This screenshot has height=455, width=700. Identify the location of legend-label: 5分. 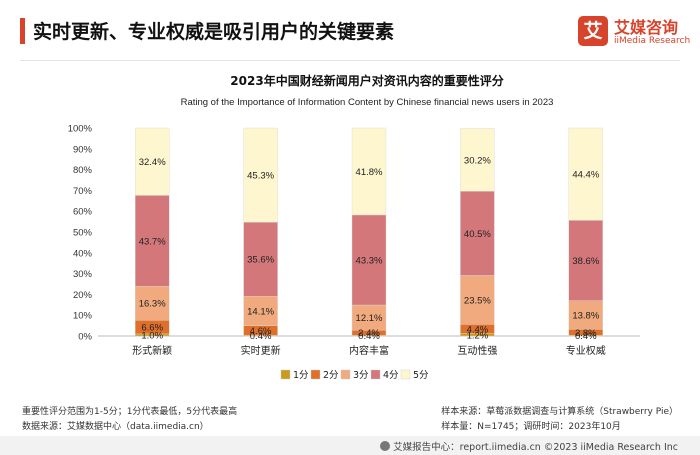
(421, 375).